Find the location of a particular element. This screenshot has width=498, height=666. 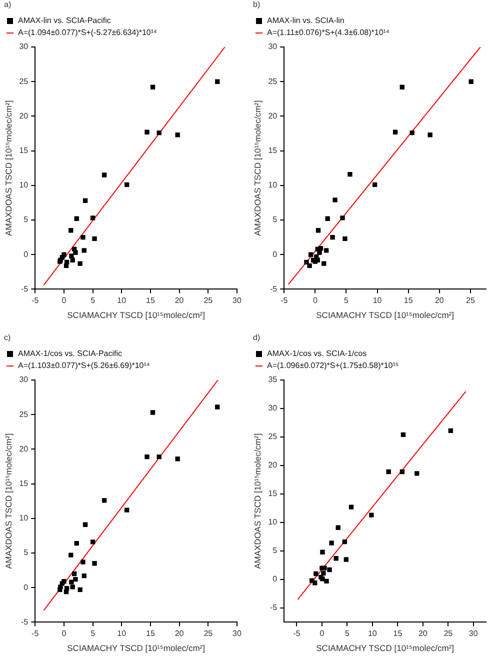

legend-label: AMAX-1/cos vs. SCIA-1/cos is located at coordinates (317, 353).